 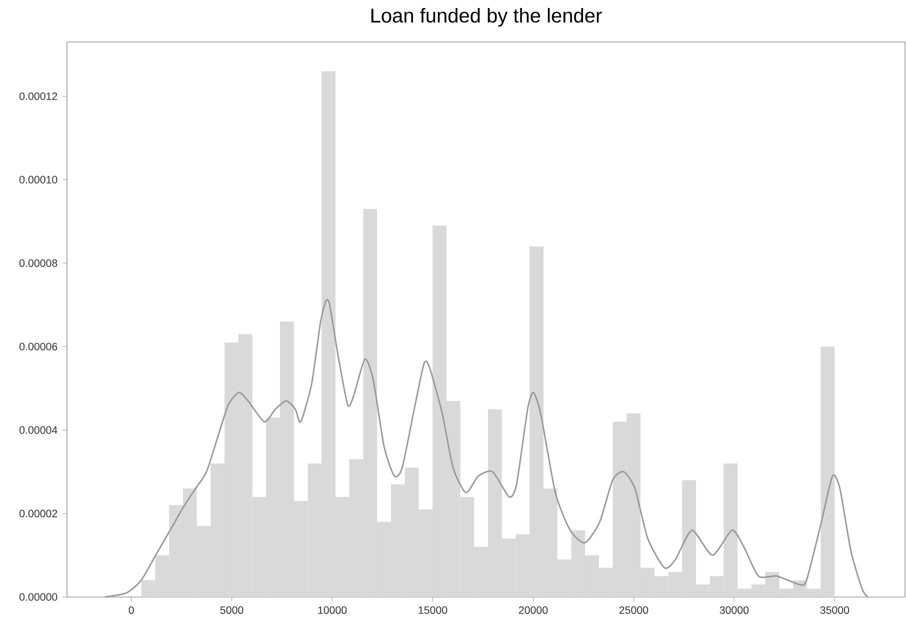 I want to click on y-tick-label: 0.00006, so click(x=38, y=346).